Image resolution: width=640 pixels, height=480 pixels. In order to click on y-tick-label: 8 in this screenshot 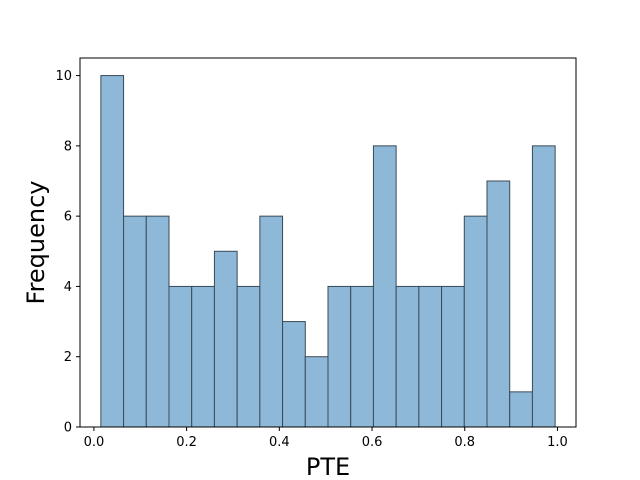, I will do `click(68, 146)`.